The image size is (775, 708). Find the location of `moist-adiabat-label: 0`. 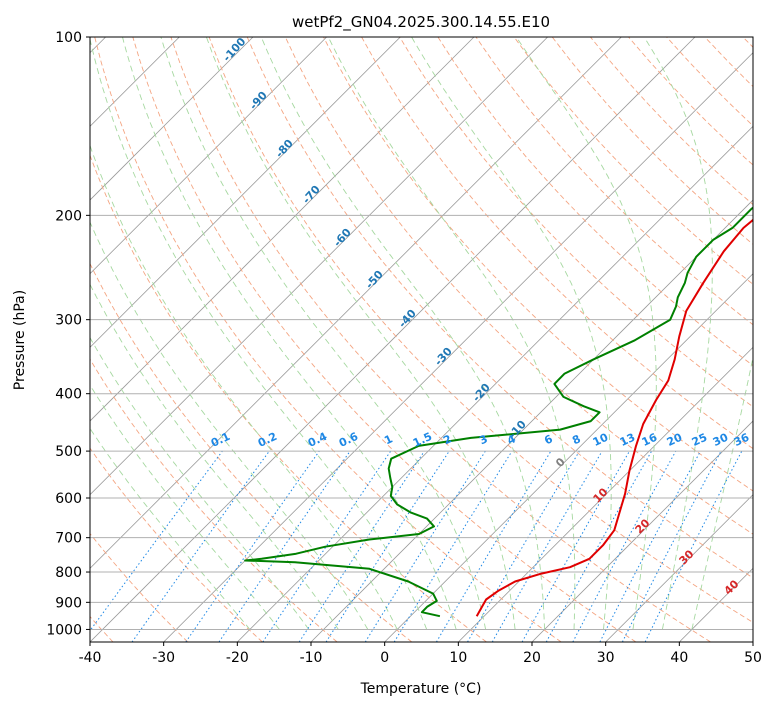

moist-adiabat-label: 0 is located at coordinates (560, 462).